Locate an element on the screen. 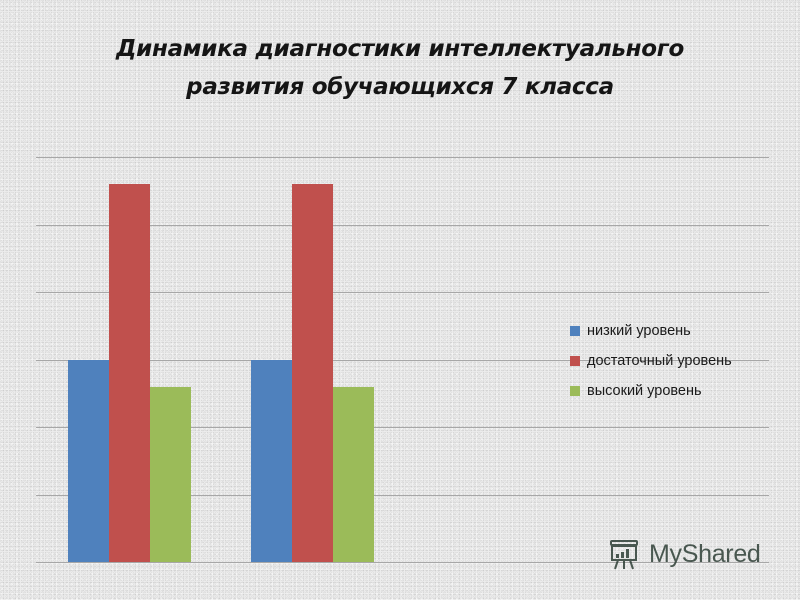 The width and height of the screenshot is (800, 600). watermark: MyShared is located at coordinates (684, 554).